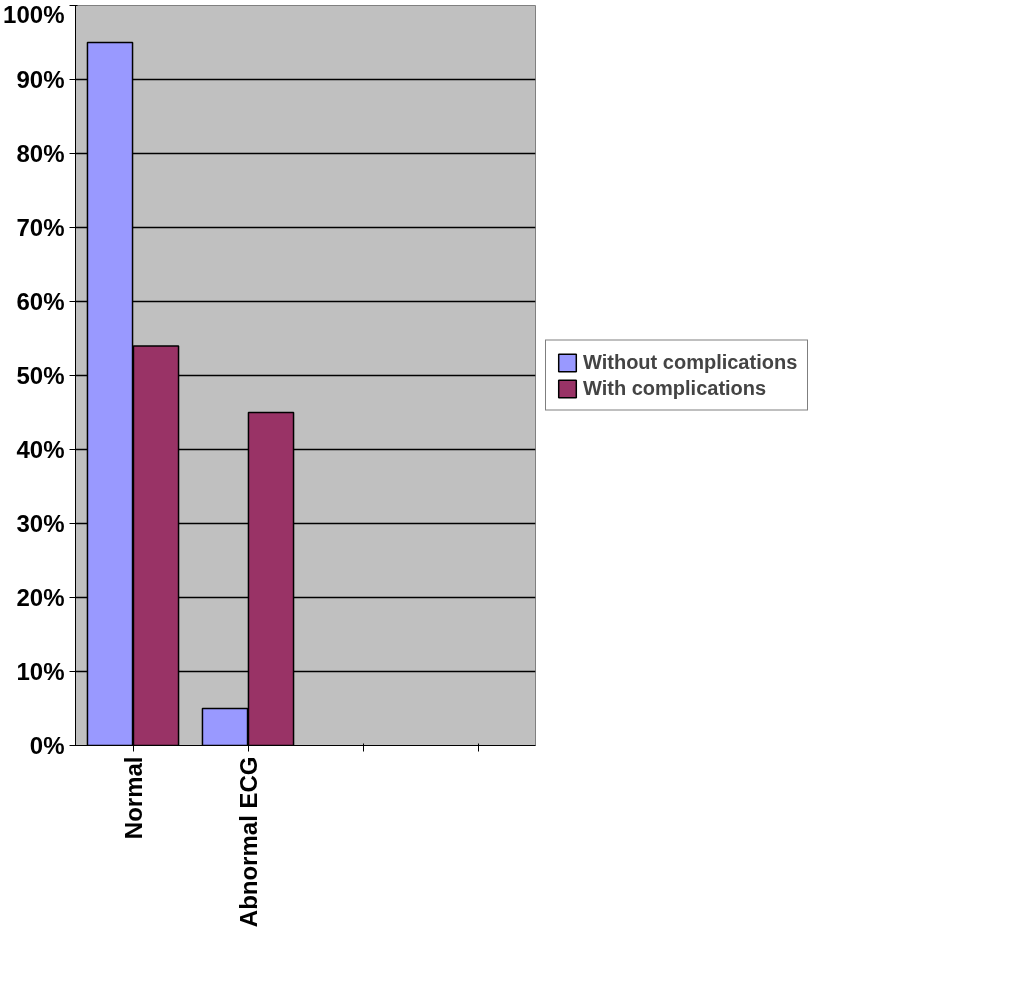  Describe the element at coordinates (40, 375) in the screenshot. I see `y-tick-label: 50%` at that location.